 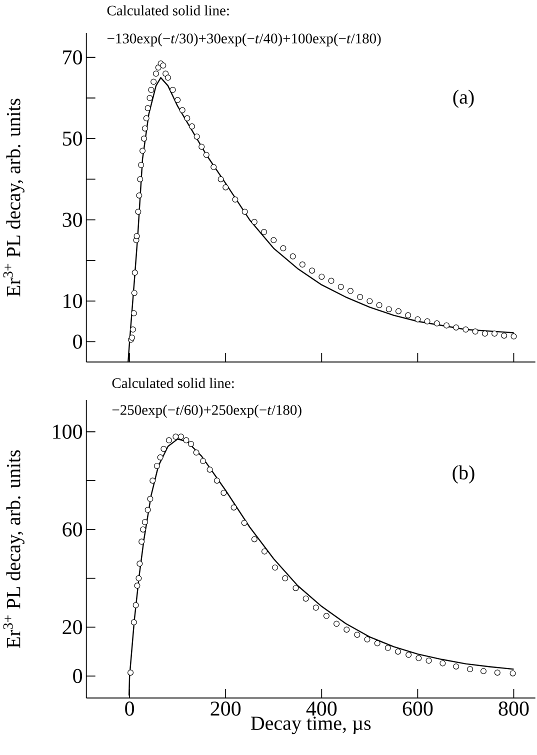 I want to click on y-tick-label: 10, so click(x=72, y=301).